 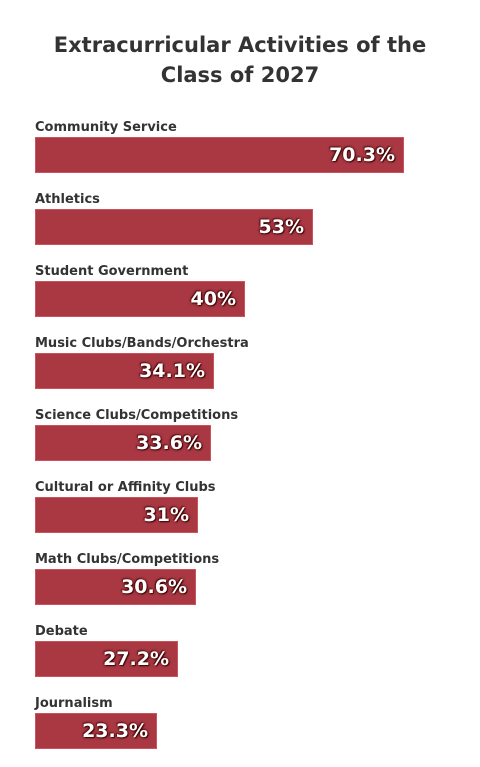 I want to click on bar: 70.3%, so click(x=219, y=155).